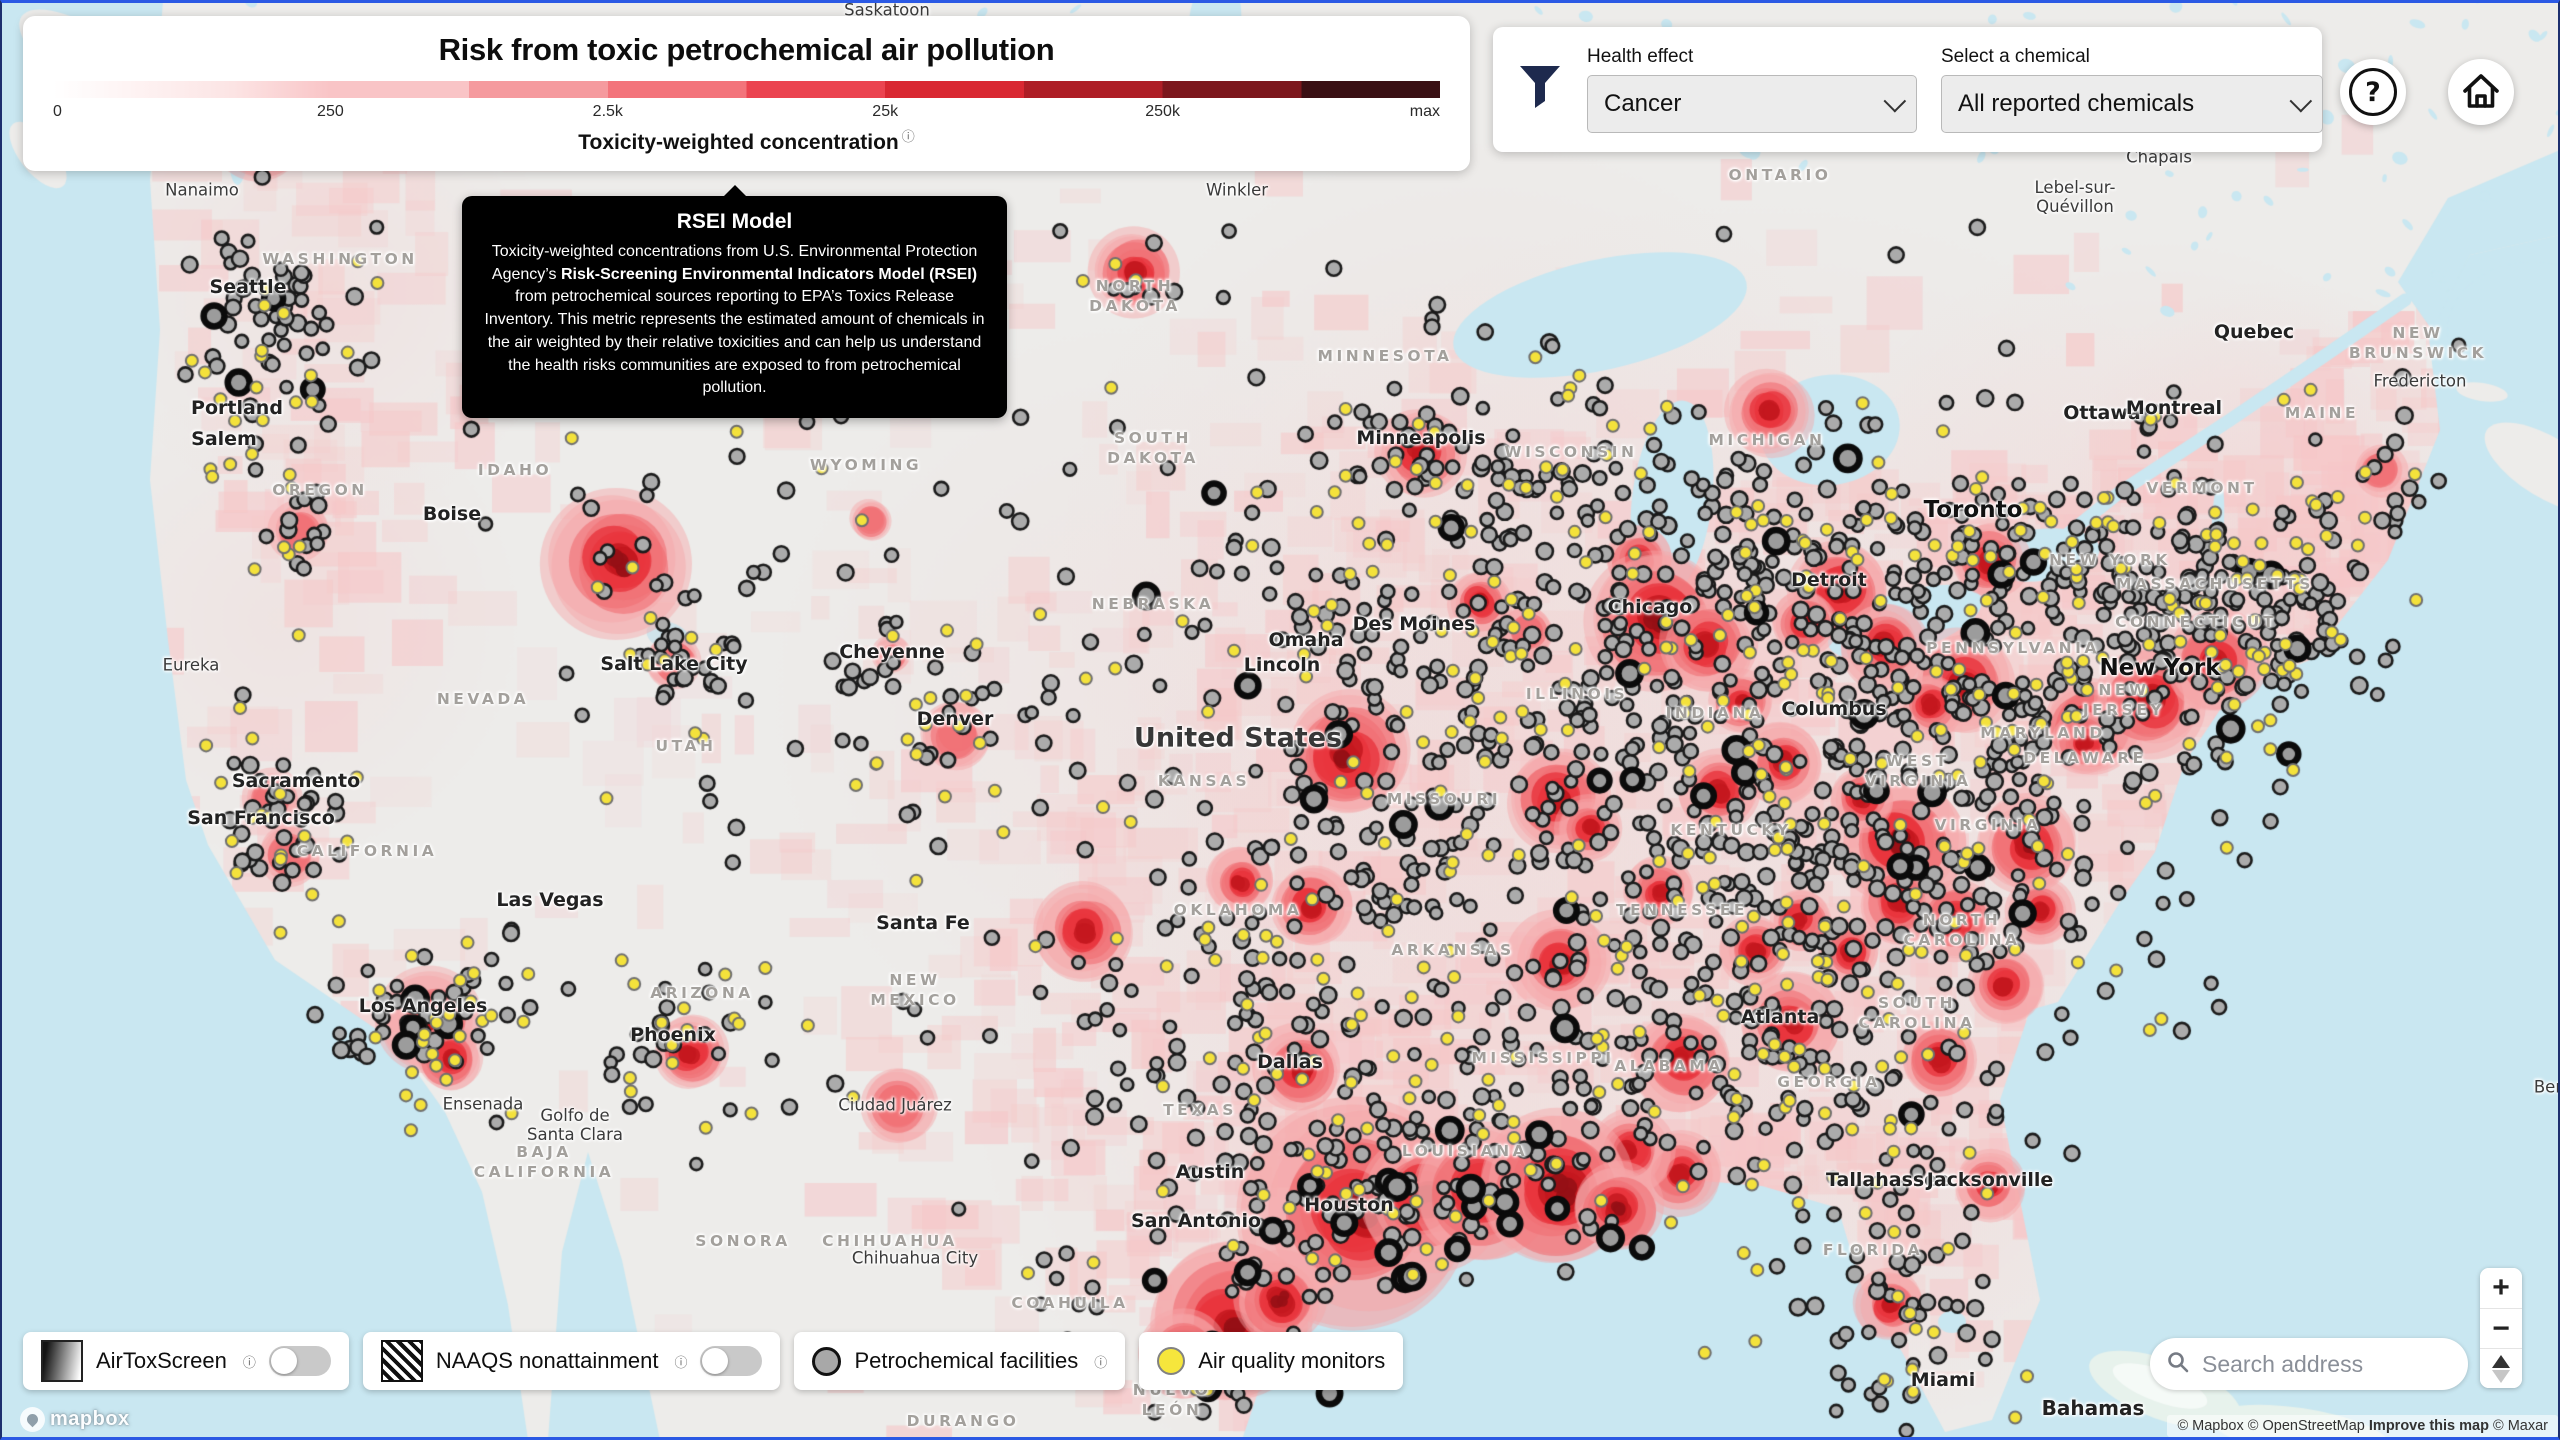 The width and height of the screenshot is (2560, 1440). Describe the element at coordinates (2306, 1426) in the screenshot. I see `attribution-osm: © OpenStreetMap` at that location.